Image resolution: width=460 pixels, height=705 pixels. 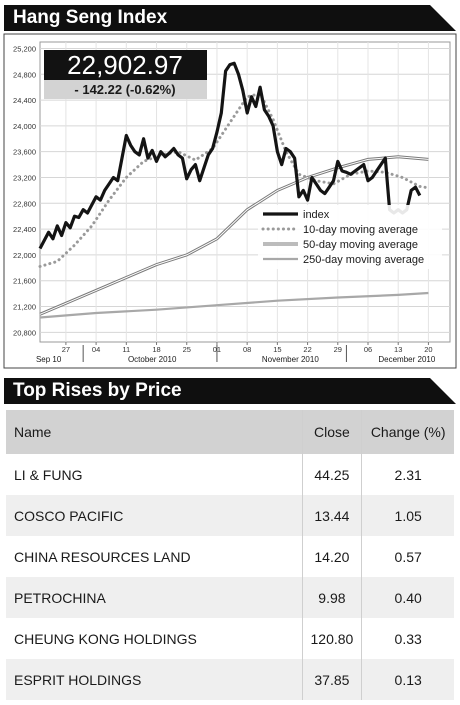 What do you see at coordinates (24, 203) in the screenshot?
I see `y-tick-label: 22,800` at bounding box center [24, 203].